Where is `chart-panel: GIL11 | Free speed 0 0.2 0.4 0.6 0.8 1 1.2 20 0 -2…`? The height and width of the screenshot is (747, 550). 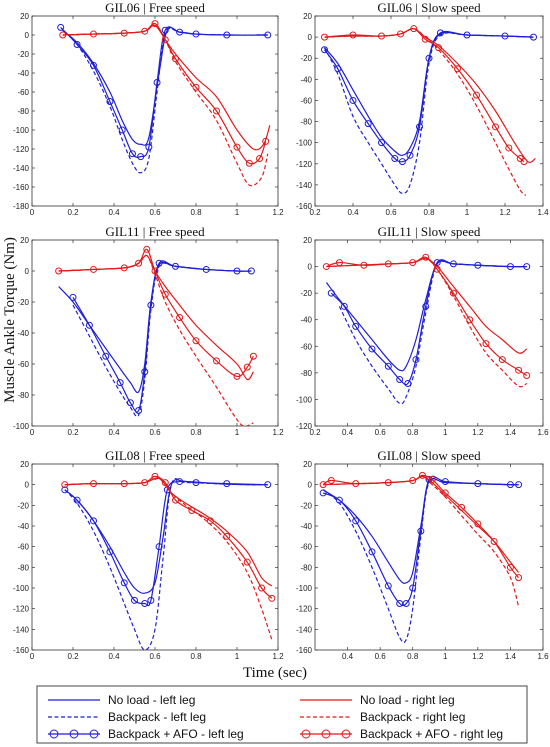 chart-panel: GIL11 | Free speed 0 0.2 0.4 0.6 0.8 1 1.2 20 0 -2… is located at coordinates (148, 330).